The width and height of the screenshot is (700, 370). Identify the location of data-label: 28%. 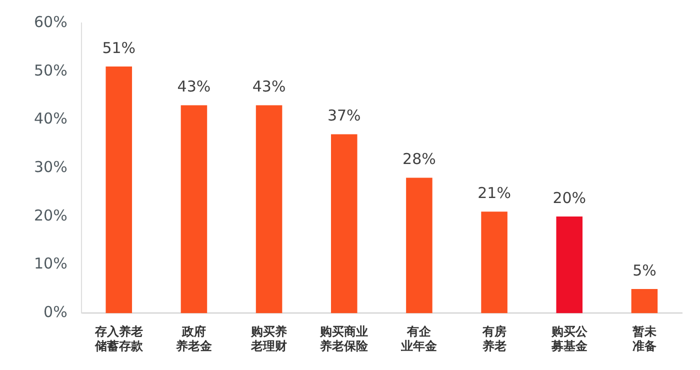
(419, 159).